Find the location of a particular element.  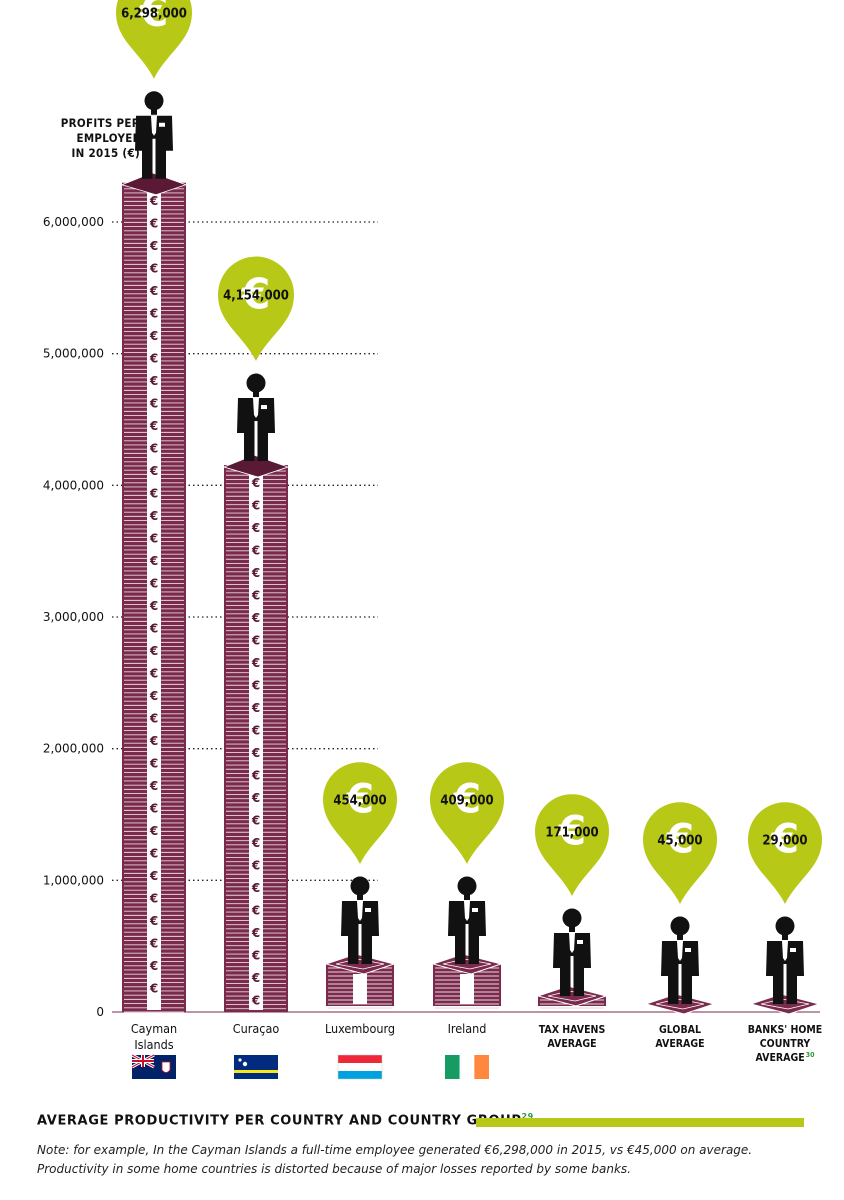

category-label: Islands is located at coordinates (153, 1044).